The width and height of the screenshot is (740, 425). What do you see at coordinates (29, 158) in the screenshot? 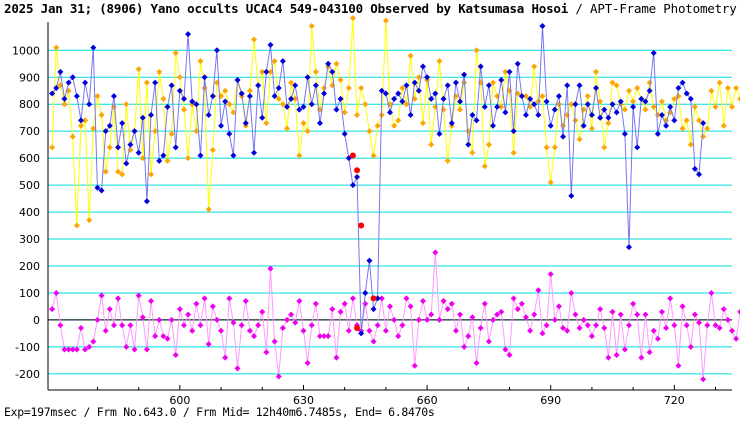
I see `y-tick-label: 600` at bounding box center [29, 158].